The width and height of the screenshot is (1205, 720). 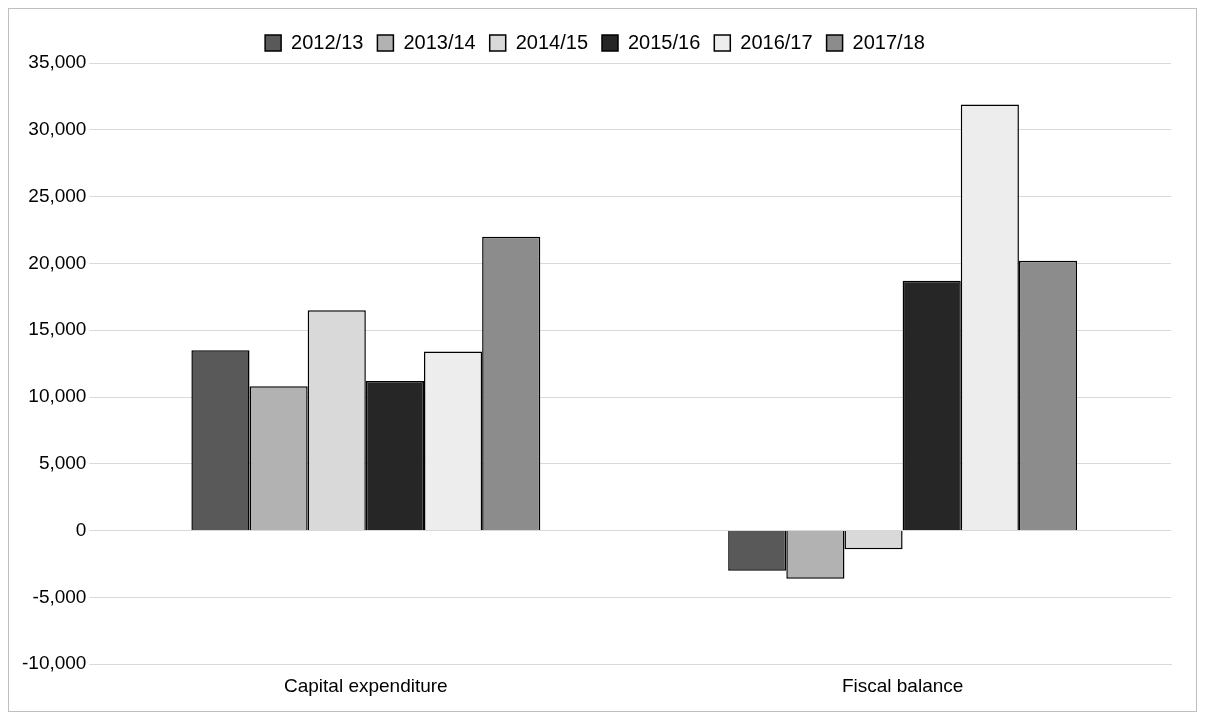 I want to click on legend-label: 2012/13, so click(x=327, y=41).